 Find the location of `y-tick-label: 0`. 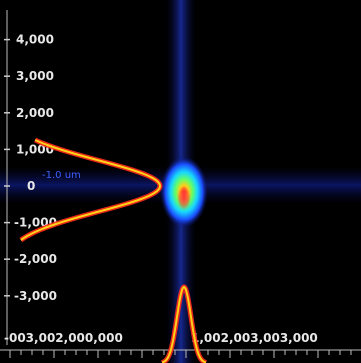

y-tick-label: 0 is located at coordinates (31, 186).